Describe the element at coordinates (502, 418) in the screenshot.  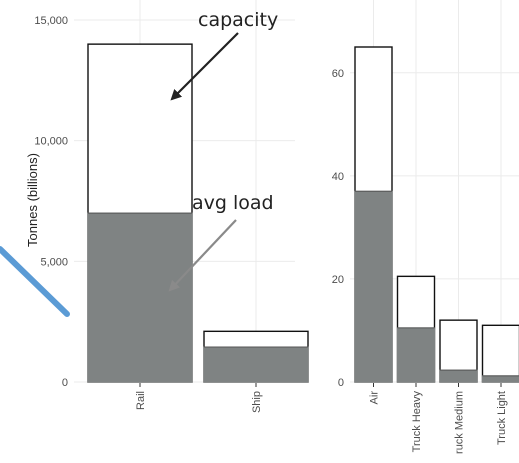
I see `x-tick-label: Truck Light` at that location.